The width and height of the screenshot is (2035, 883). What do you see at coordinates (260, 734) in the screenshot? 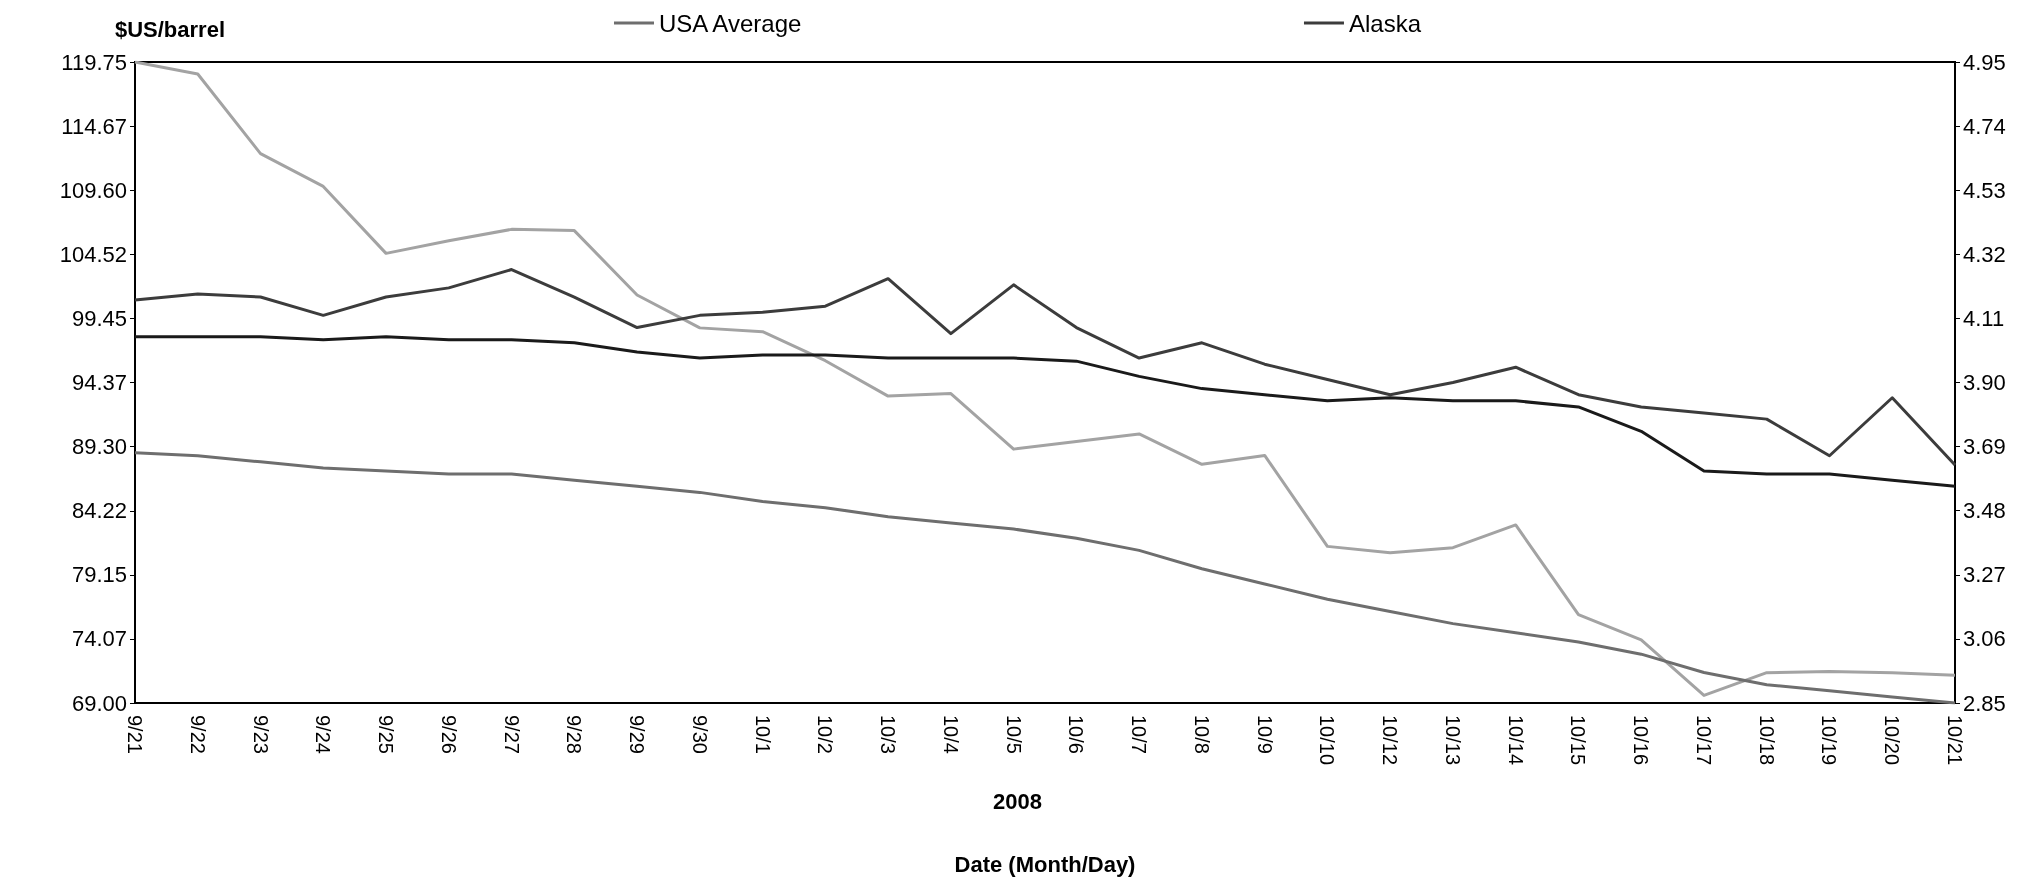
I see `x-tick-label: 9/23` at bounding box center [260, 734].